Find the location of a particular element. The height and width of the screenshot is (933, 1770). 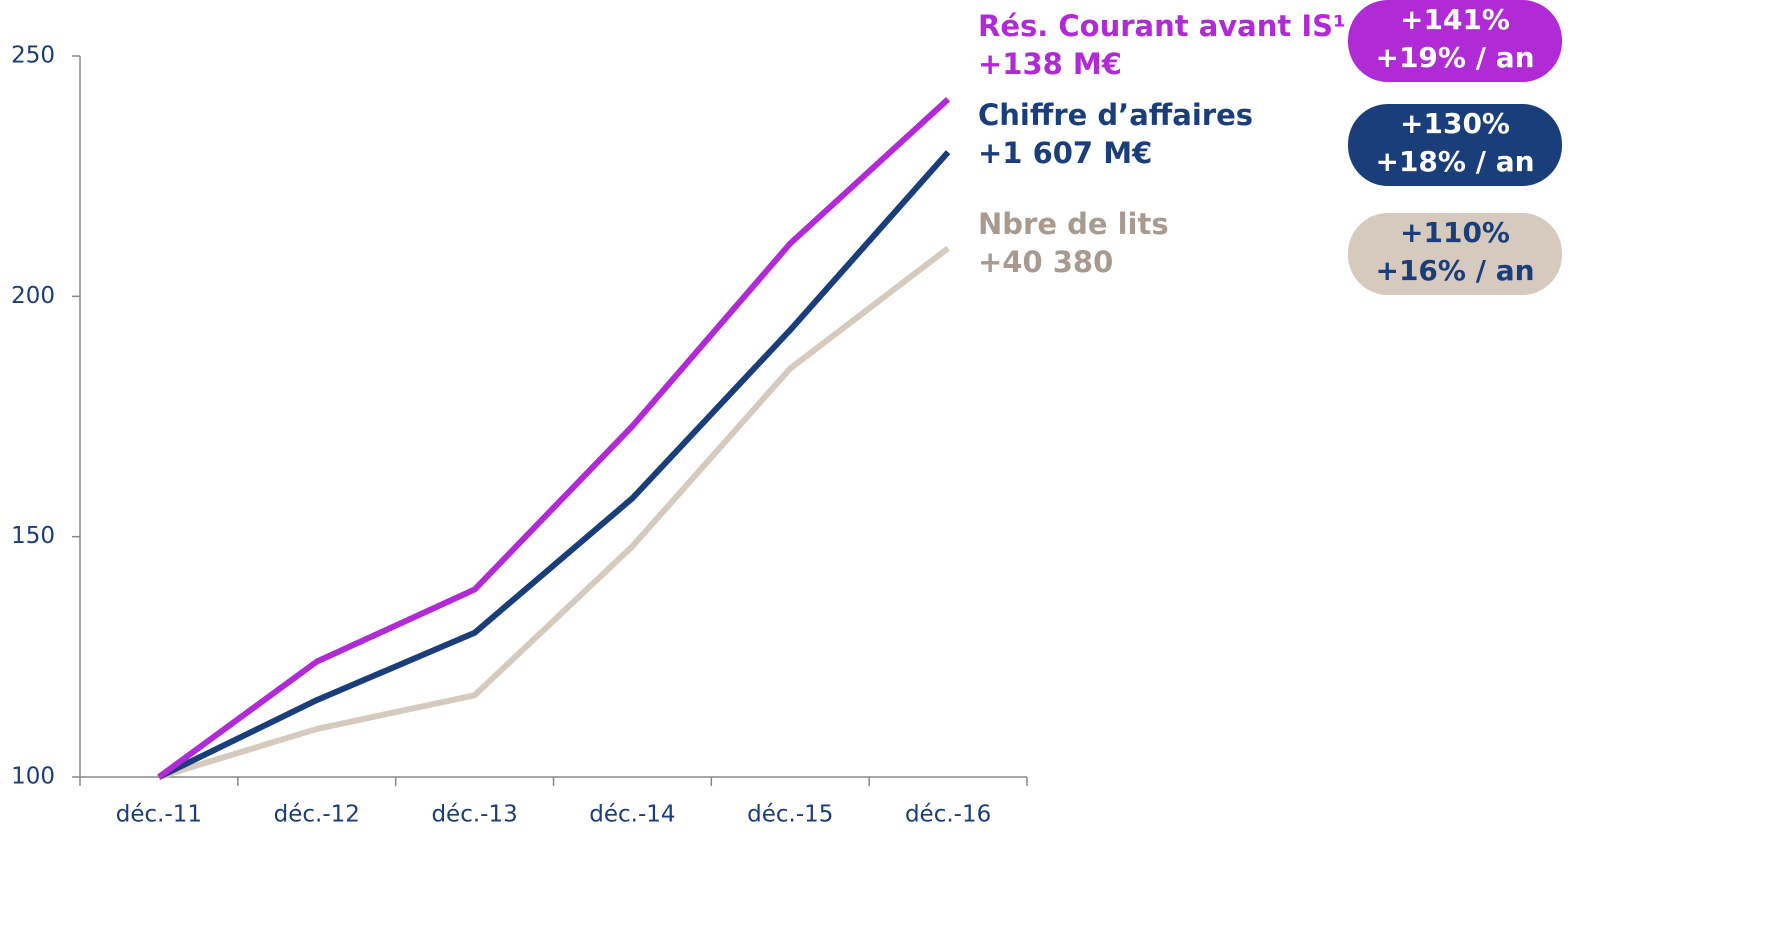

badge-annual: +16% / an is located at coordinates (1454, 270).